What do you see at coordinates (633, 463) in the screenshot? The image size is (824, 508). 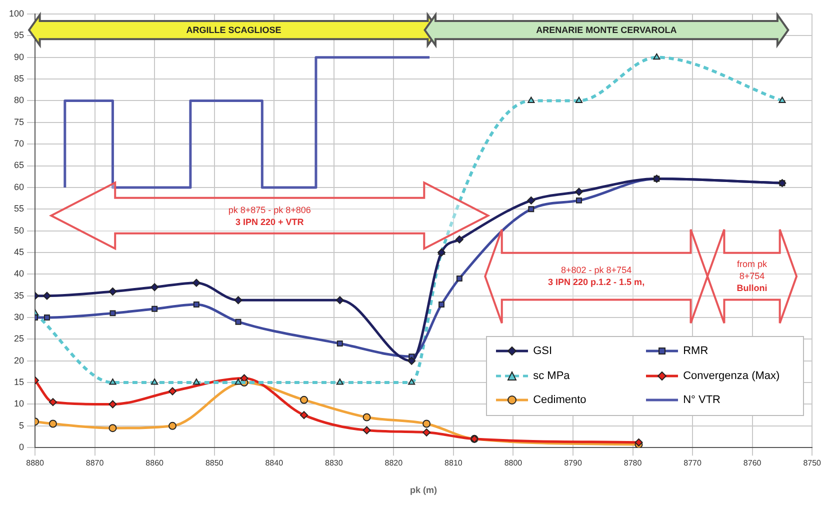 I see `x-tick-label: 8780` at bounding box center [633, 463].